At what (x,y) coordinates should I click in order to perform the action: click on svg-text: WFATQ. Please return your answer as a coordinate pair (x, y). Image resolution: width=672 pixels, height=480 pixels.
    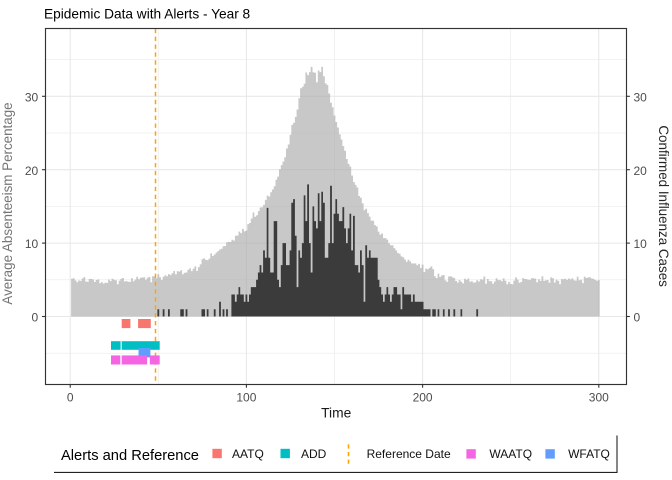
    Looking at the image, I should click on (589, 454).